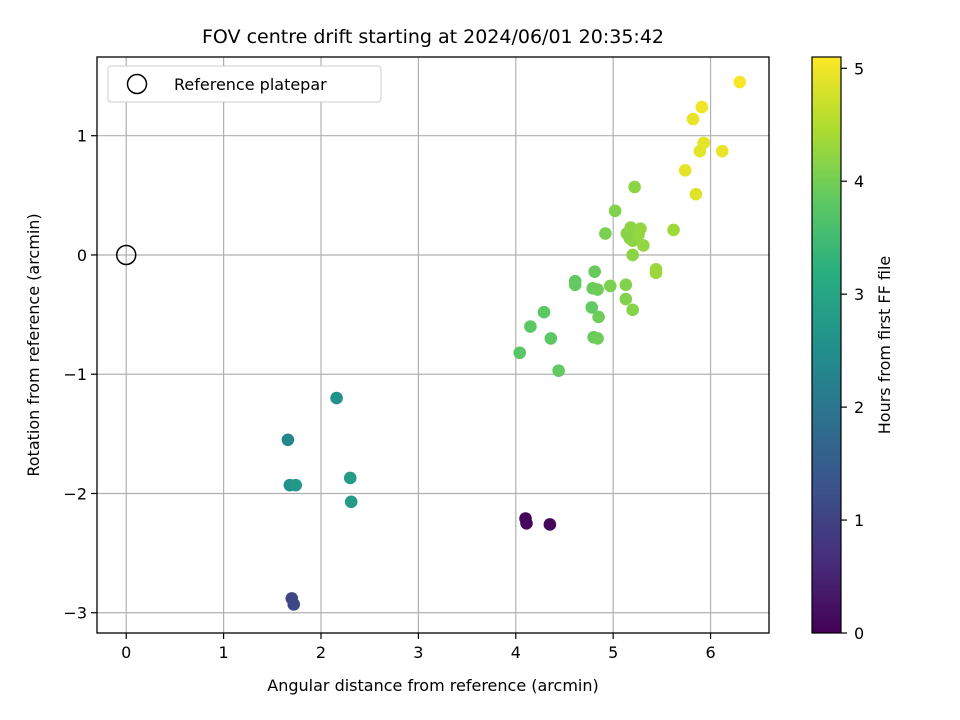 The image size is (960, 720). Describe the element at coordinates (432, 685) in the screenshot. I see `x-axis-label: Angular distance from reference (arcmin)` at that location.